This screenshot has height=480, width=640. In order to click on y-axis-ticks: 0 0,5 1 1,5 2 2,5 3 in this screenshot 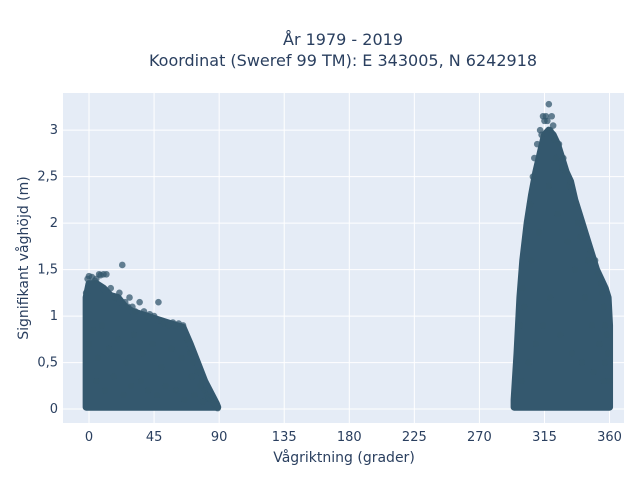, I will do `click(47, 270)`.